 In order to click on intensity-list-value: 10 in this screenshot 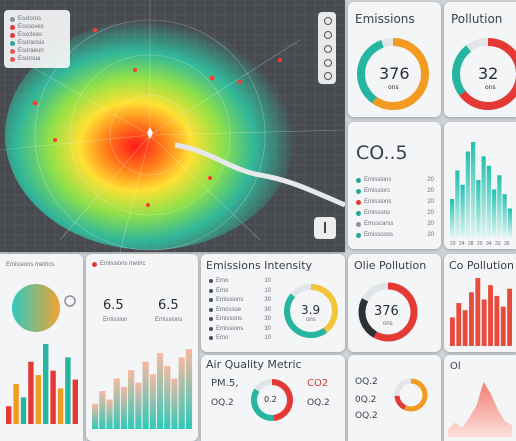, I will do `click(267, 338)`.